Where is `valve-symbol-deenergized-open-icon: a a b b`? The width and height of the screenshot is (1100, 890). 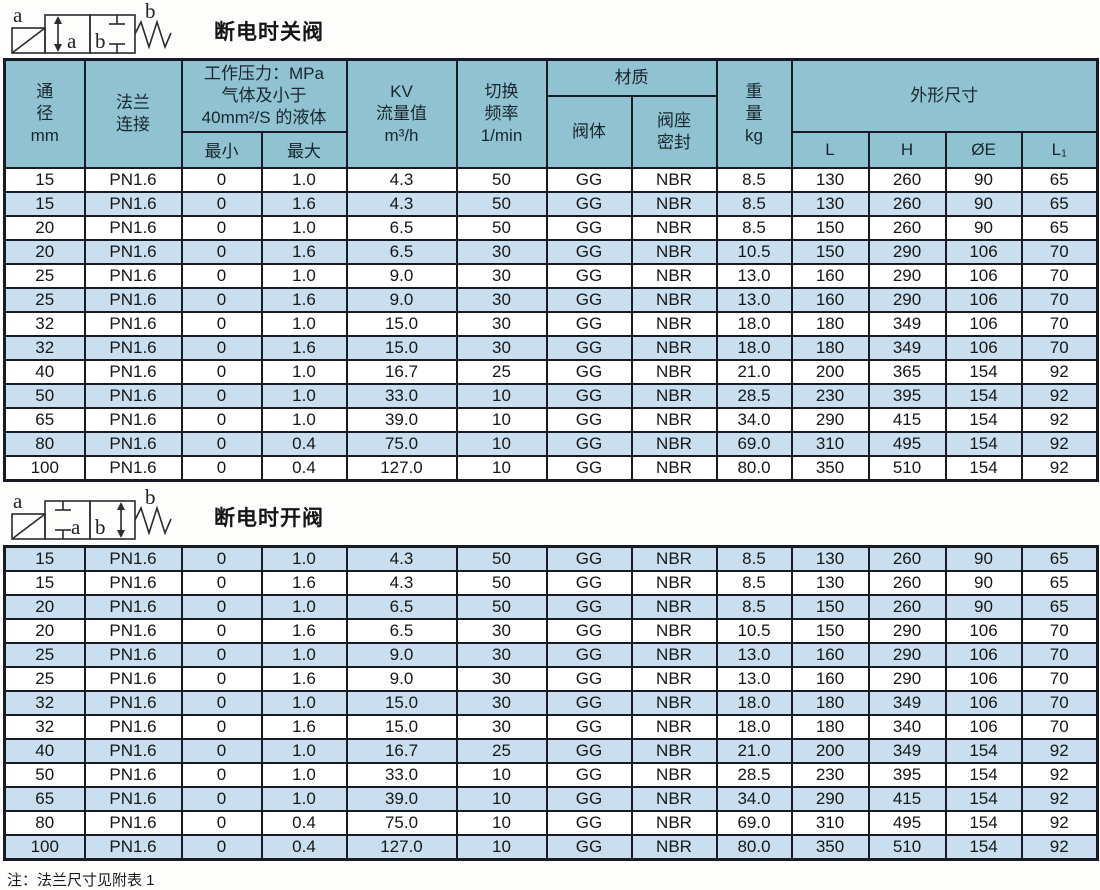 valve-symbol-deenergized-open-icon: a a b b is located at coordinates (91, 514).